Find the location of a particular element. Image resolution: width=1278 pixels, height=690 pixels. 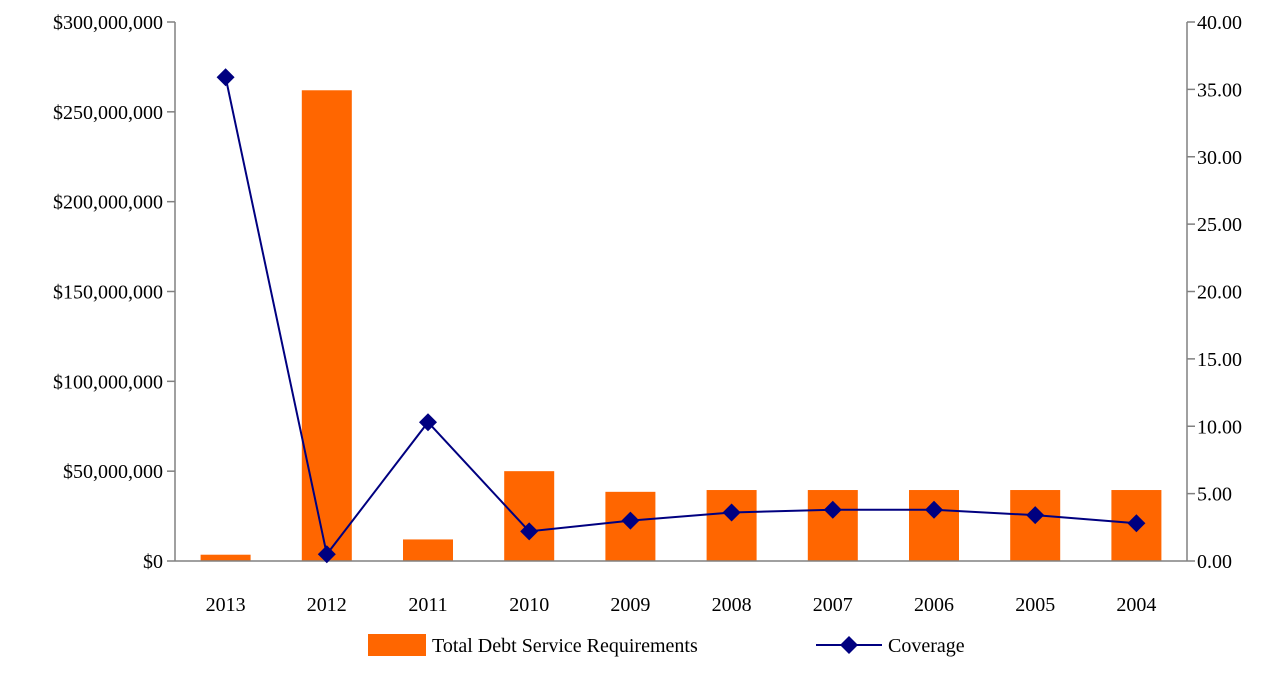

x-tick-label: 2006 is located at coordinates (934, 605).